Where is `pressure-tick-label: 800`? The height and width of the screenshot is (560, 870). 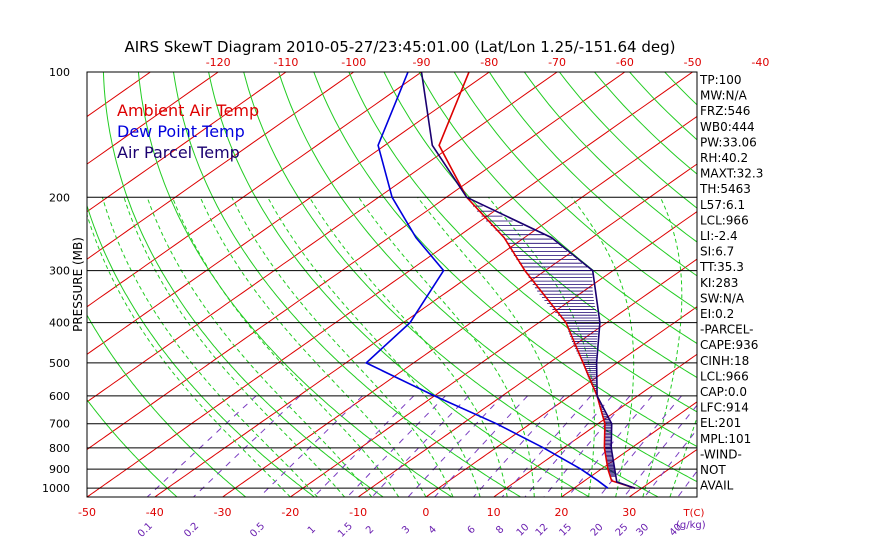
pressure-tick-label: 800 is located at coordinates (59, 448).